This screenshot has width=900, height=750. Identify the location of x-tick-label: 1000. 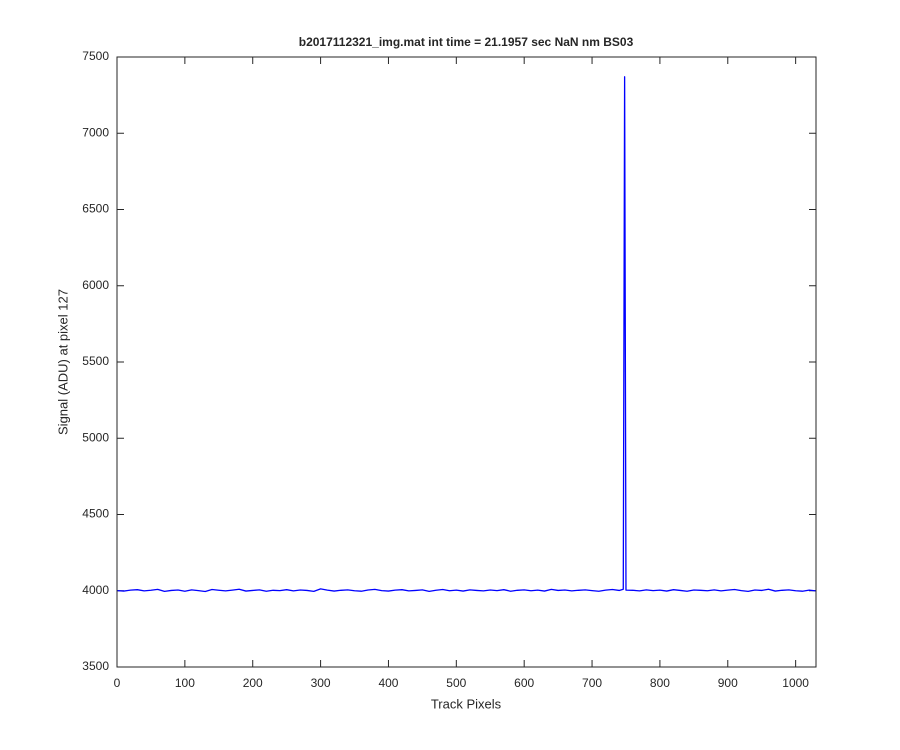
(795, 683).